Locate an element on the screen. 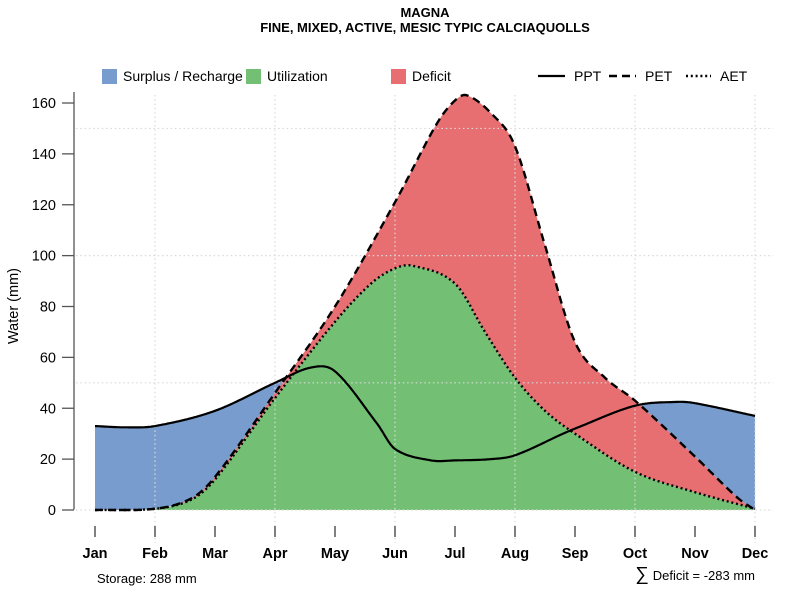 The width and height of the screenshot is (800, 600). y-tick-label-0: 0 is located at coordinates (52, 511).